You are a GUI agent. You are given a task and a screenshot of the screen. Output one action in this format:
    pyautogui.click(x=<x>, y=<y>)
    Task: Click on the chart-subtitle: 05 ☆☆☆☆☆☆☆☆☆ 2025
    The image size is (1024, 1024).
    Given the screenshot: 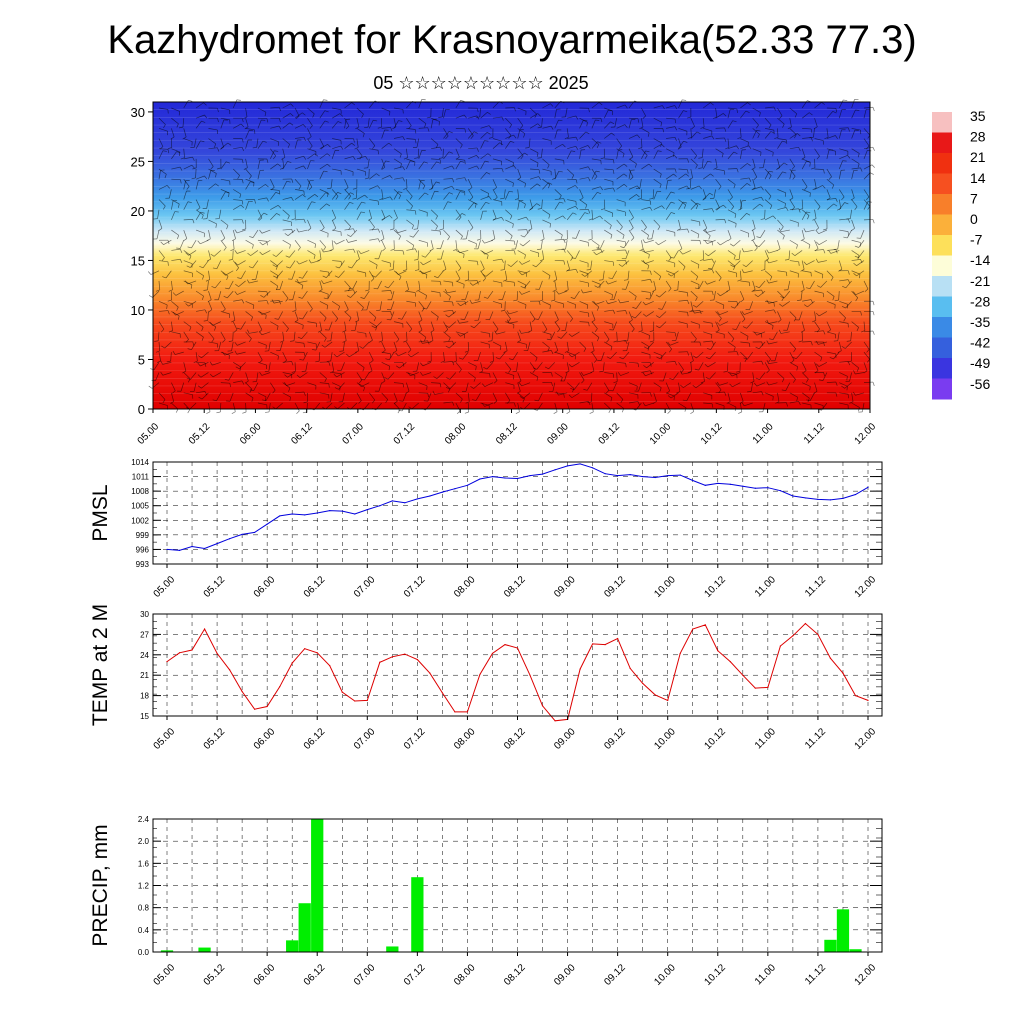 What is the action you would take?
    pyautogui.click(x=481, y=83)
    